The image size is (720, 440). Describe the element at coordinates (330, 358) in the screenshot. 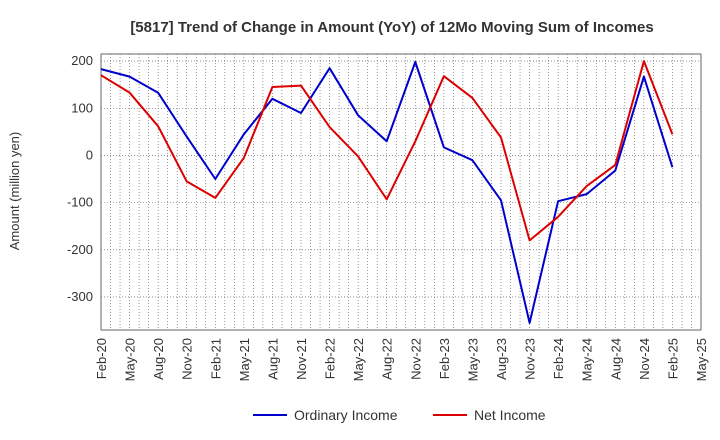

I see `x-tick-label: Feb-22` at that location.